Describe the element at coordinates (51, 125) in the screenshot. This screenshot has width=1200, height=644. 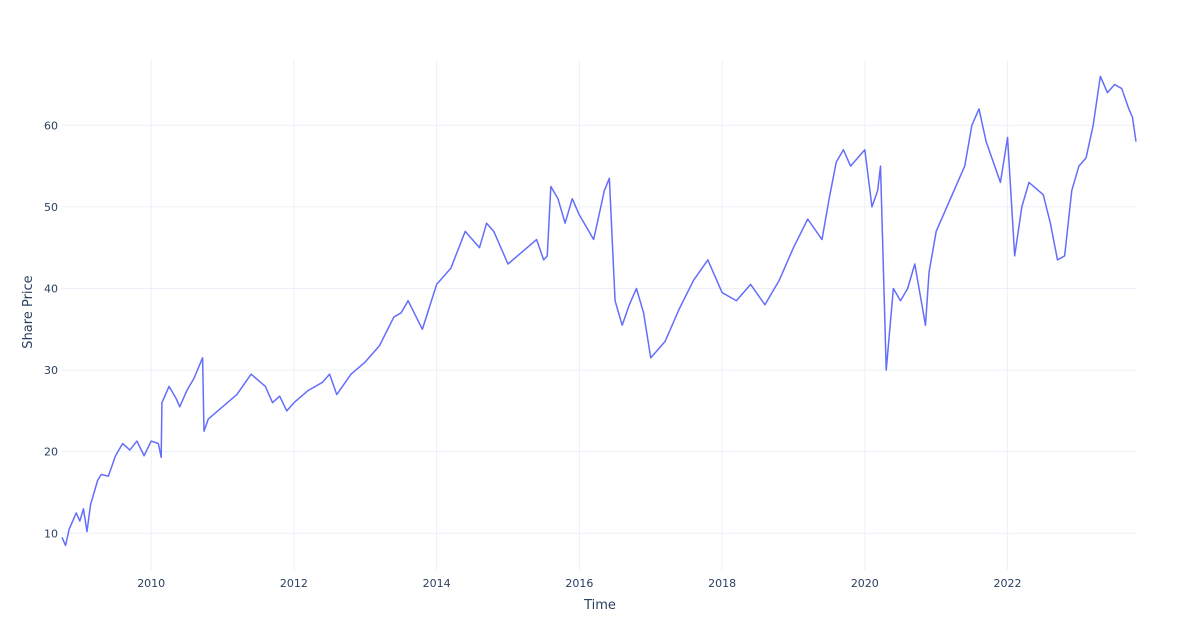
I see `y-tick-label: 60` at that location.